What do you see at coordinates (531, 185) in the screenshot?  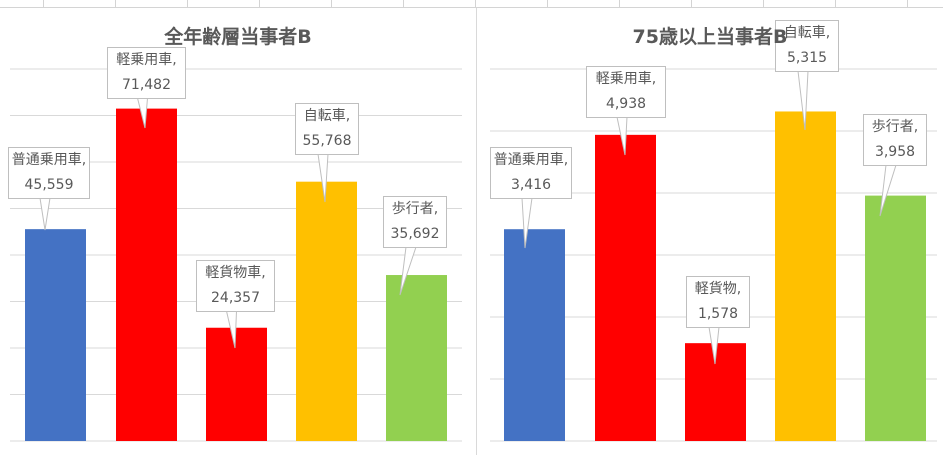 I see `data-label-value: 3,416` at bounding box center [531, 185].